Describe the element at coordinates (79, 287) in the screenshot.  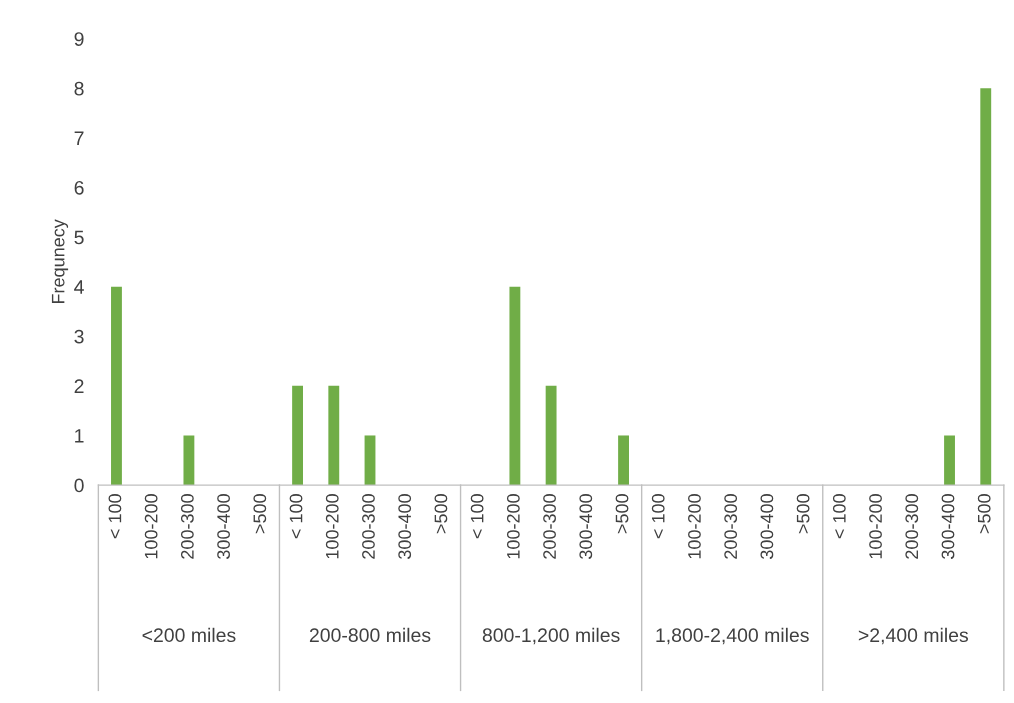
I see `y-tick-label: 4` at that location.